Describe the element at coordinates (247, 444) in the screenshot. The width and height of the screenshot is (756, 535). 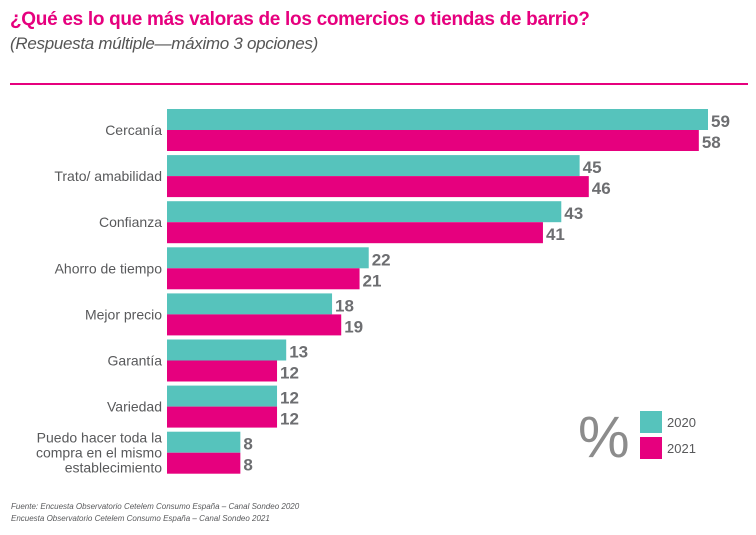
I see `value-label-2020: 8` at that location.